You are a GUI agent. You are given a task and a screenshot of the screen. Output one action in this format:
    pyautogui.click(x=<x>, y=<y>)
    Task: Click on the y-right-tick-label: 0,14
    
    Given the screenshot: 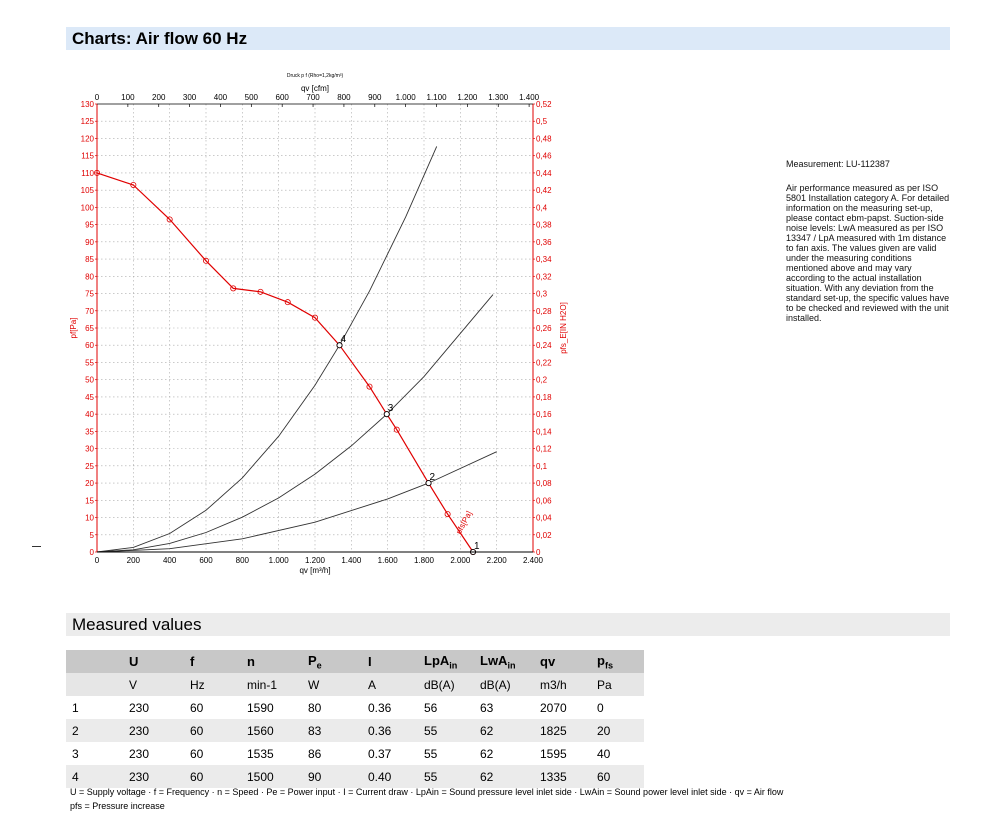 What is the action you would take?
    pyautogui.click(x=544, y=431)
    